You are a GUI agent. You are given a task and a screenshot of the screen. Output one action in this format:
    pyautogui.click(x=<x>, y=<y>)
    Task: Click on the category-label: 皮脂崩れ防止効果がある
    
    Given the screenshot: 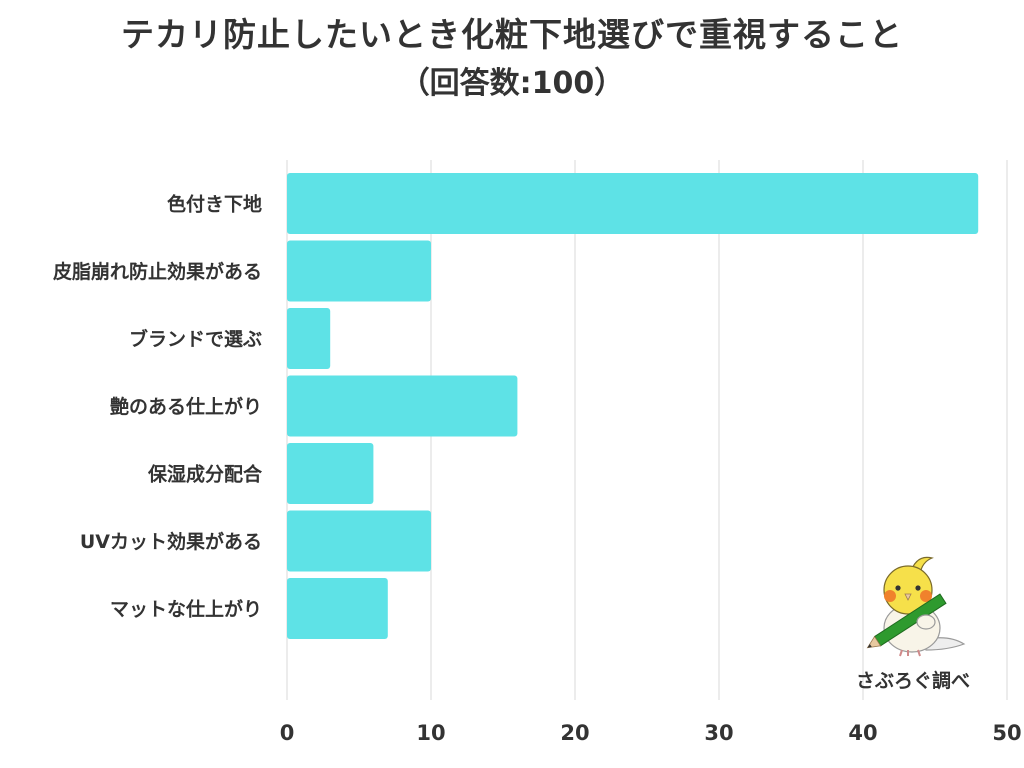 What is the action you would take?
    pyautogui.click(x=157, y=271)
    